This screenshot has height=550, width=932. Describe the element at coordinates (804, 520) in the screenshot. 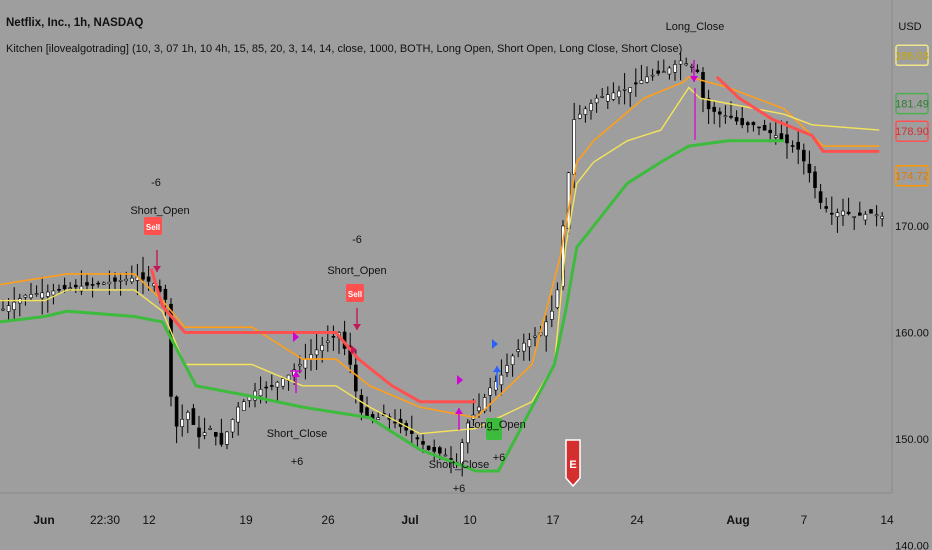

I see `time-tick-label: 7` at that location.